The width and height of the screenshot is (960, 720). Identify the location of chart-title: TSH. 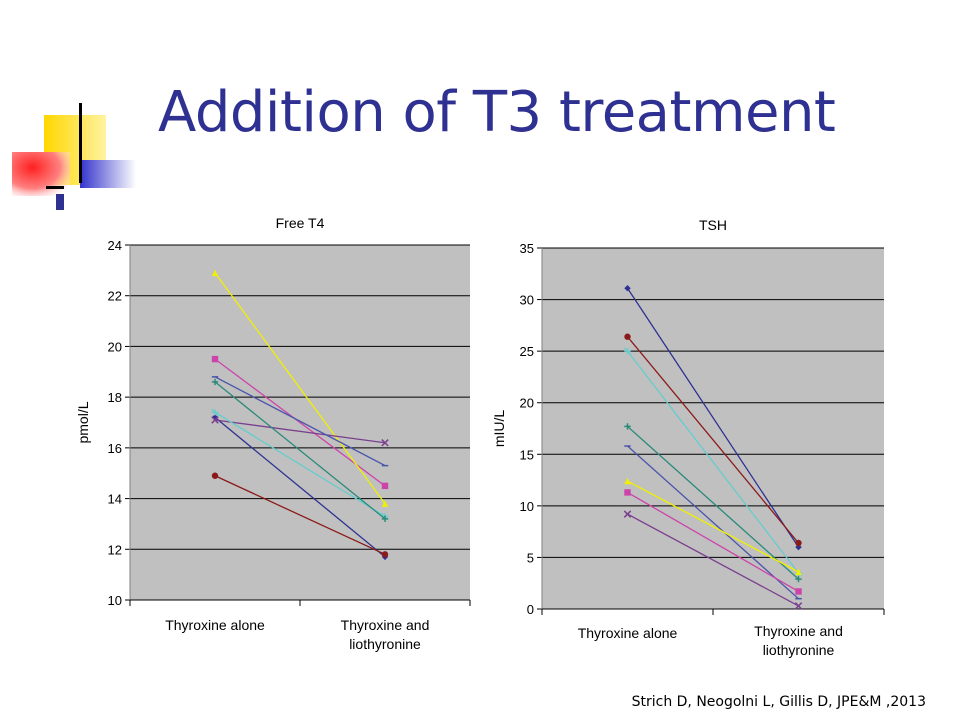
(713, 225).